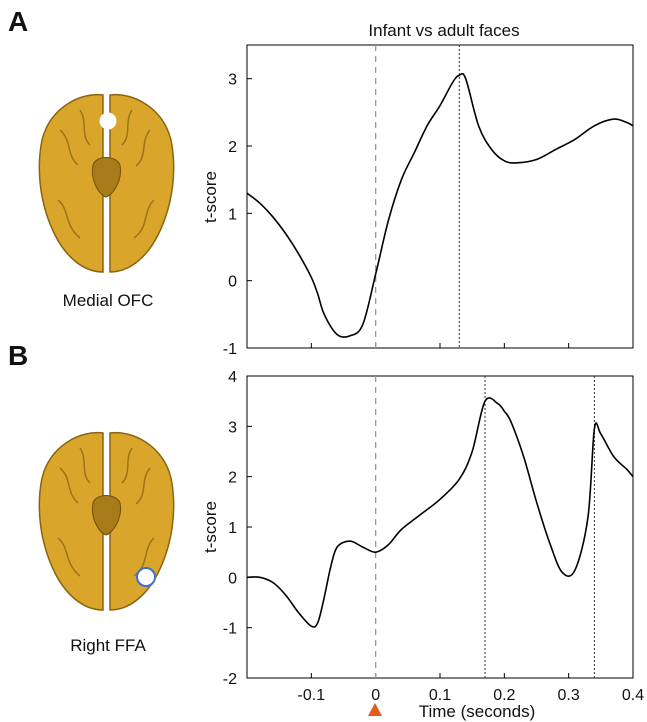  Describe the element at coordinates (232, 578) in the screenshot. I see `chart-b-ytick-label: 0` at that location.